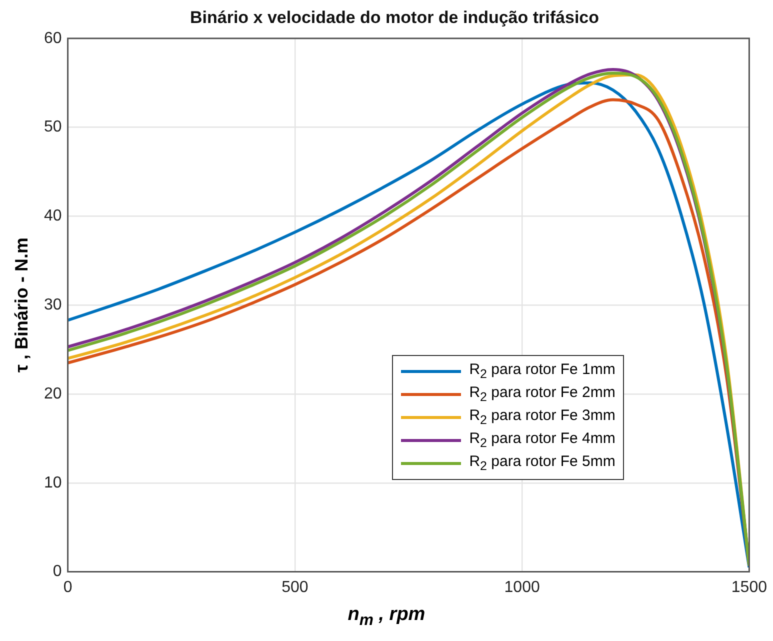 The image size is (773, 641). What do you see at coordinates (53, 393) in the screenshot?
I see `y-tick-label: 20` at bounding box center [53, 393].